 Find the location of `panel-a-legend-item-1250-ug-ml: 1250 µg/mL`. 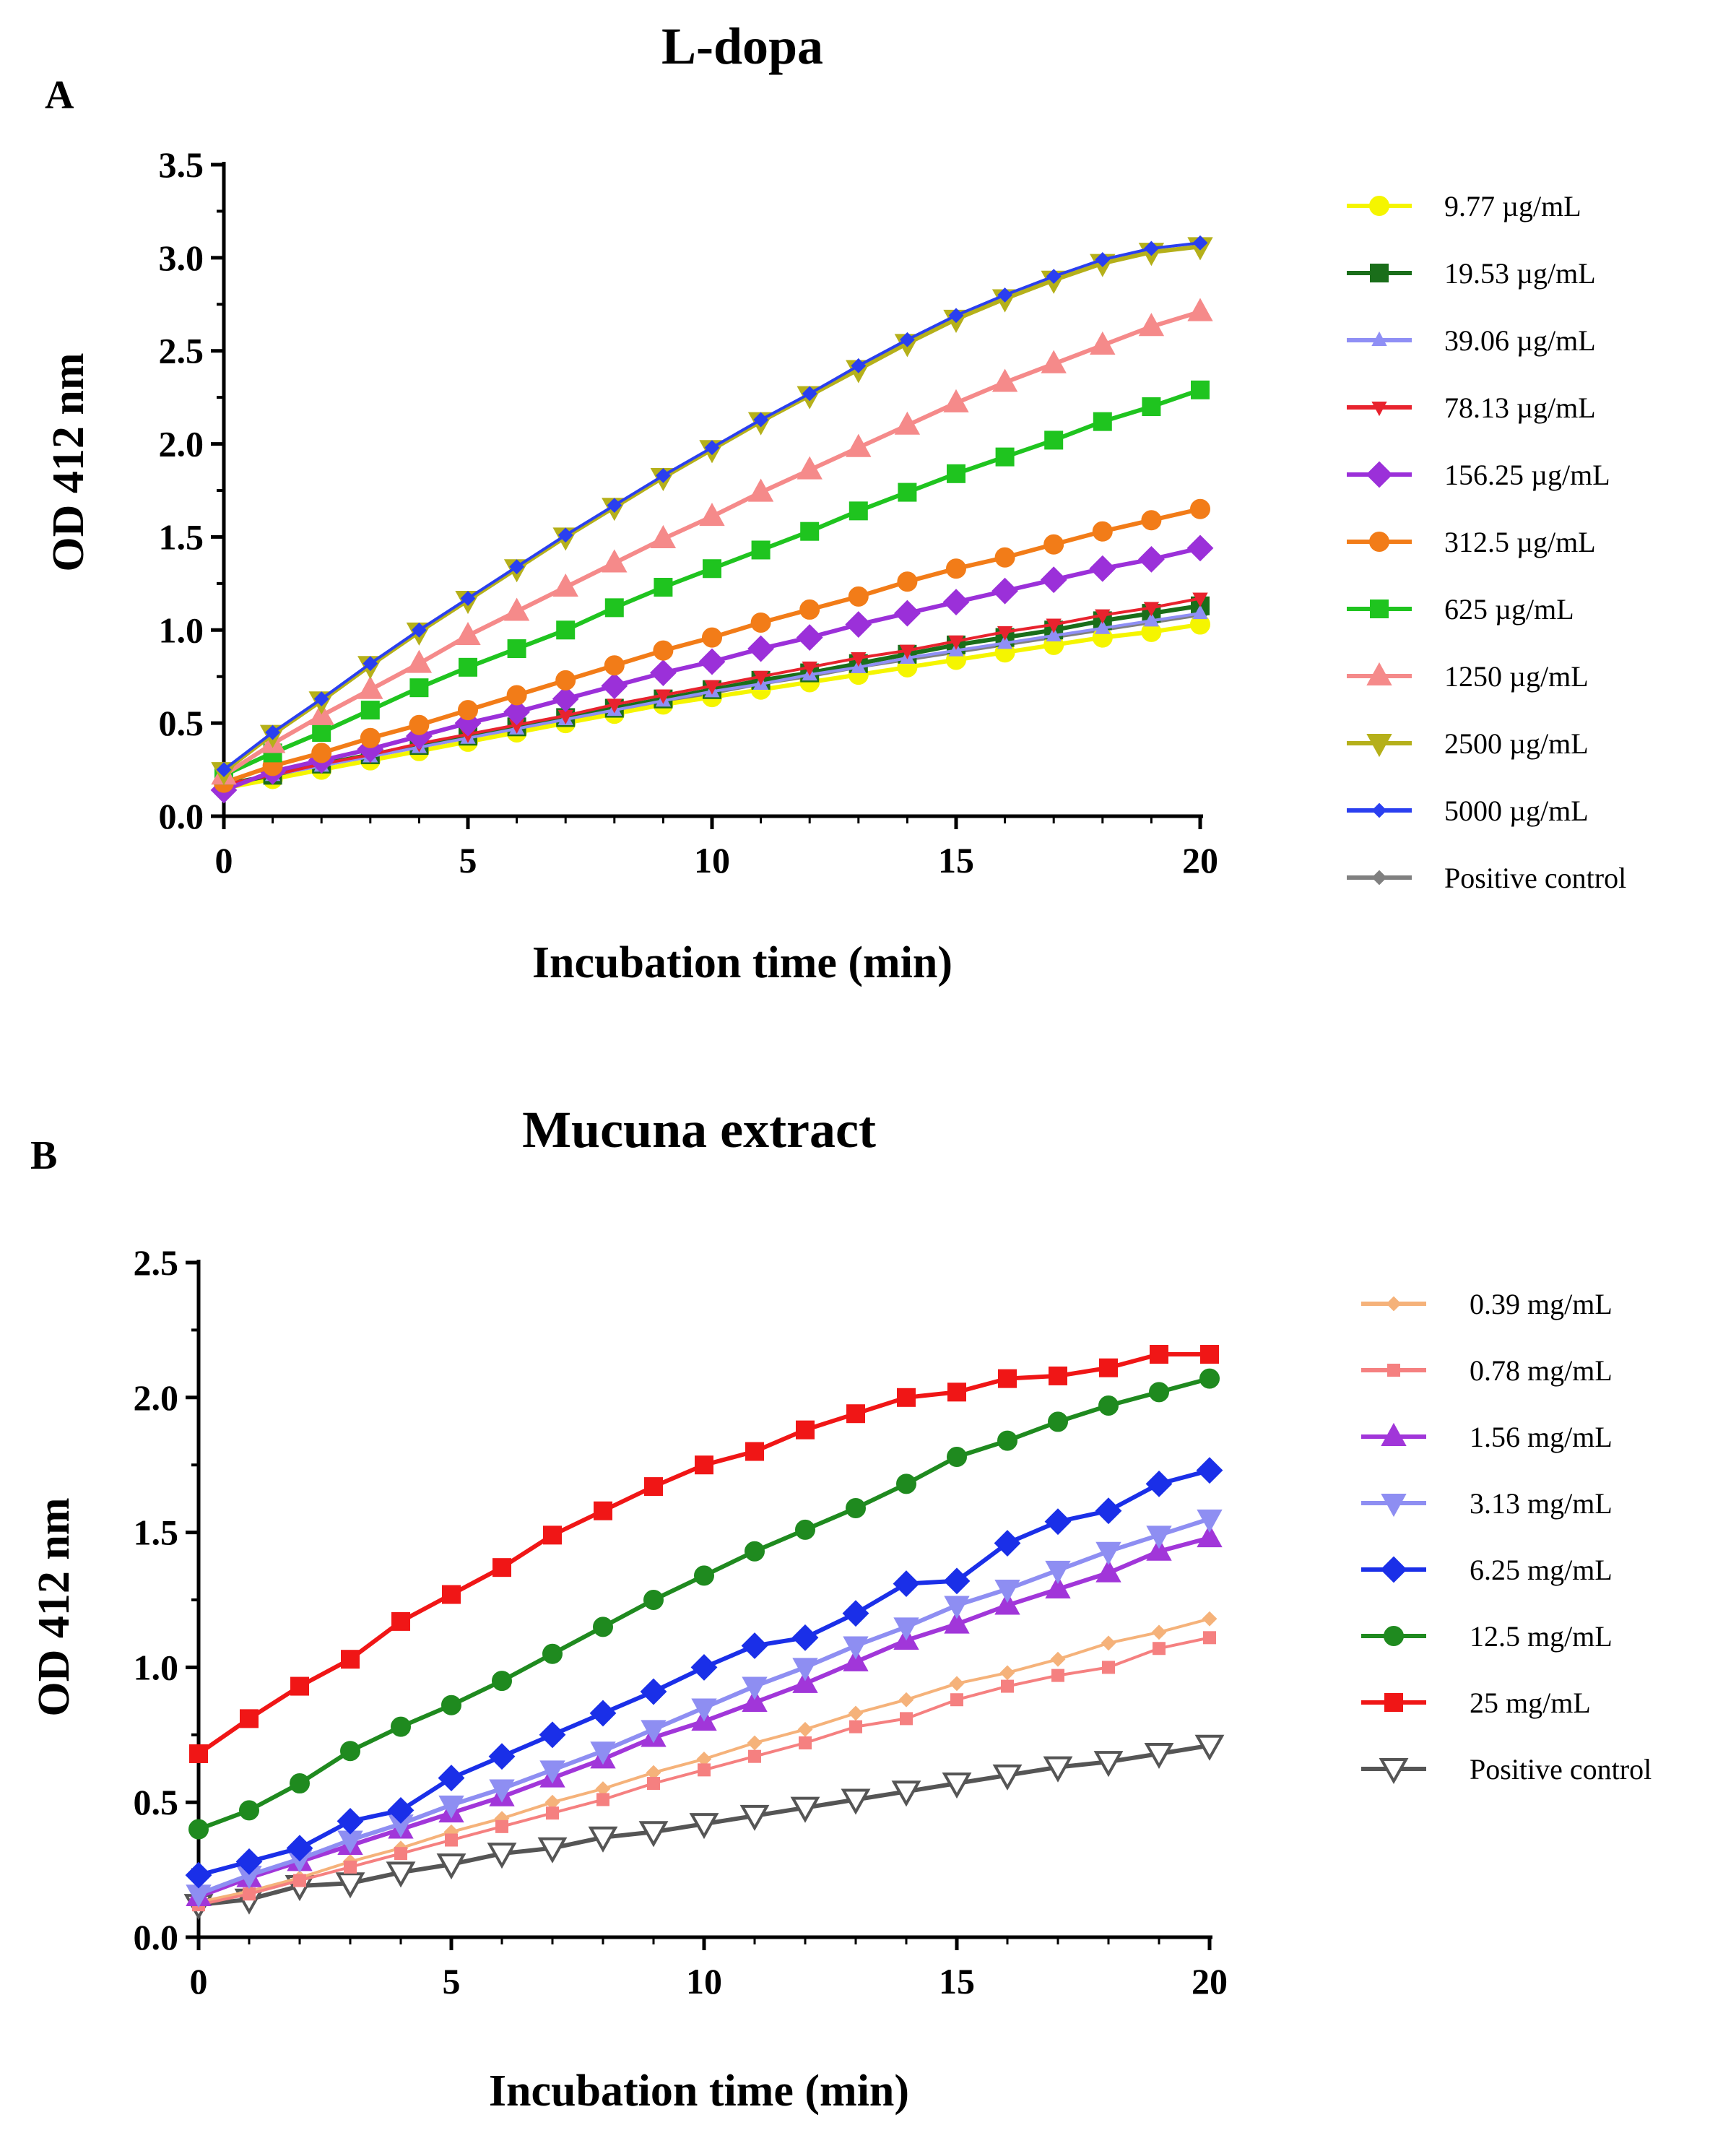

panel-a-legend-item-1250-ug-ml: 1250 µg/mL is located at coordinates (1468, 676).